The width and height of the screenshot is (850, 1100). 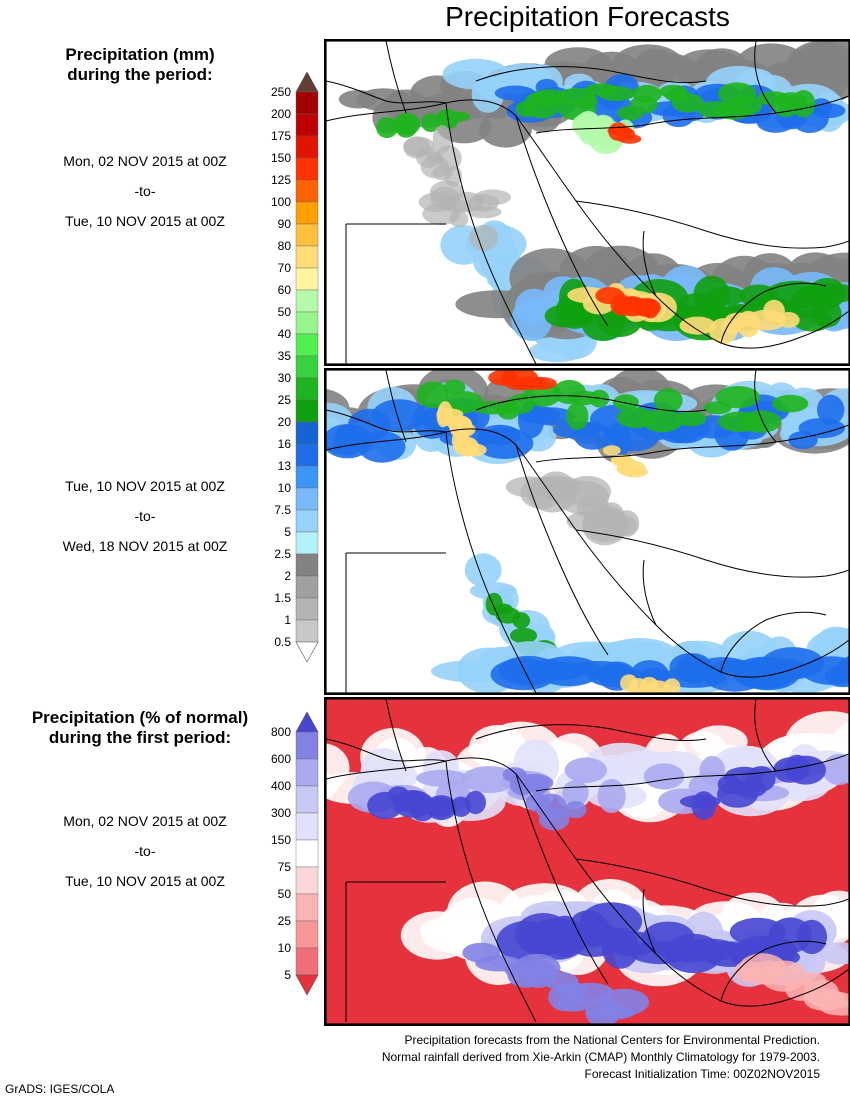 I want to click on mm-colorbar-tick-label: 125, so click(x=281, y=180).